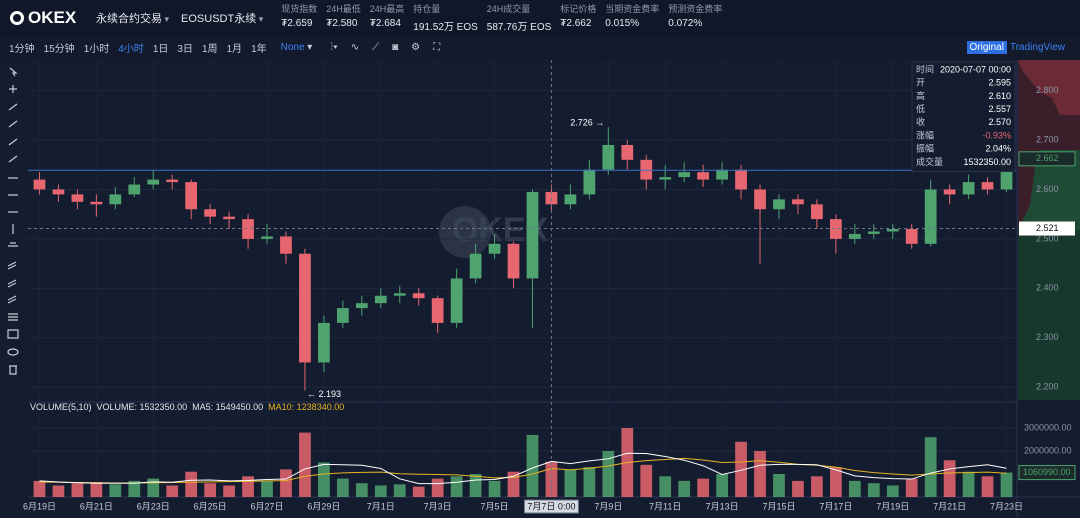 The height and width of the screenshot is (518, 1080). What do you see at coordinates (13, 370) in the screenshot?
I see `tool-delete` at bounding box center [13, 370].